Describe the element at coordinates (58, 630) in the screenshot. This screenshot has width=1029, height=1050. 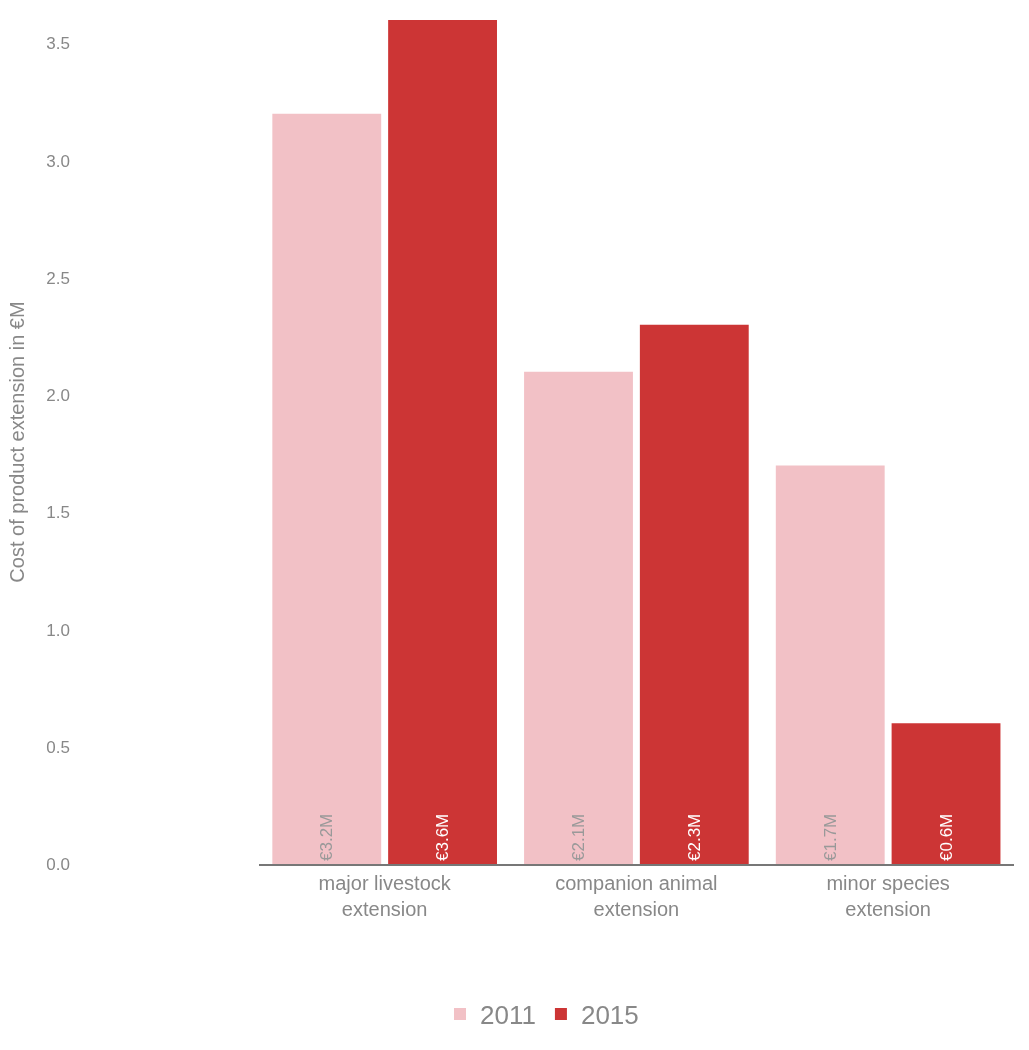
I see `y-tick-label: 1.0` at that location.